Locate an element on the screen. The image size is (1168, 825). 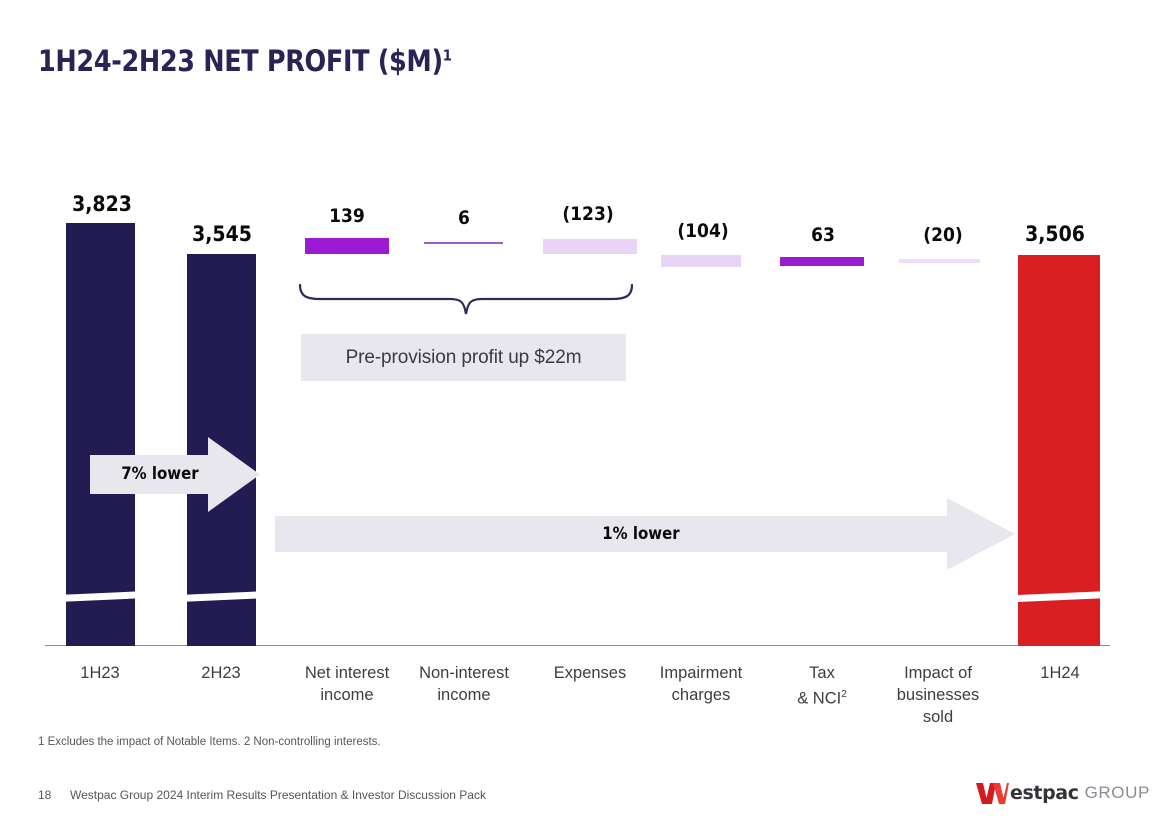
cat-label-2h23: 2H23 is located at coordinates (221, 673).